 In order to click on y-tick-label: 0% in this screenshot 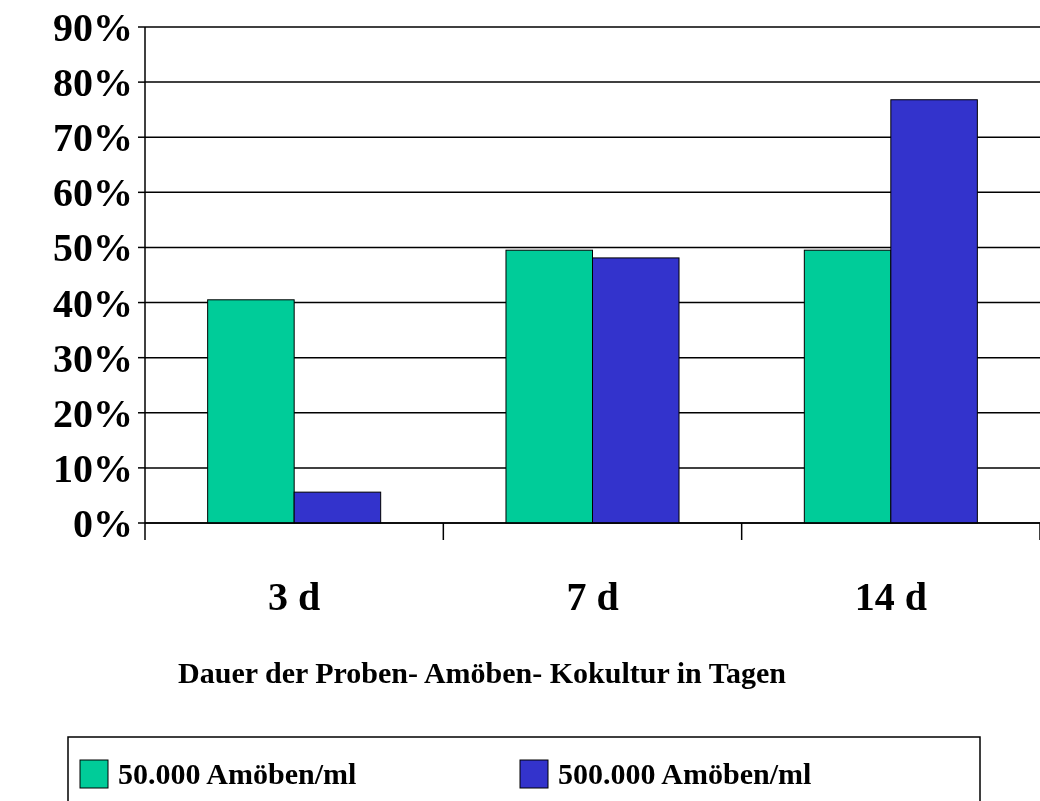, I will do `click(103, 523)`.